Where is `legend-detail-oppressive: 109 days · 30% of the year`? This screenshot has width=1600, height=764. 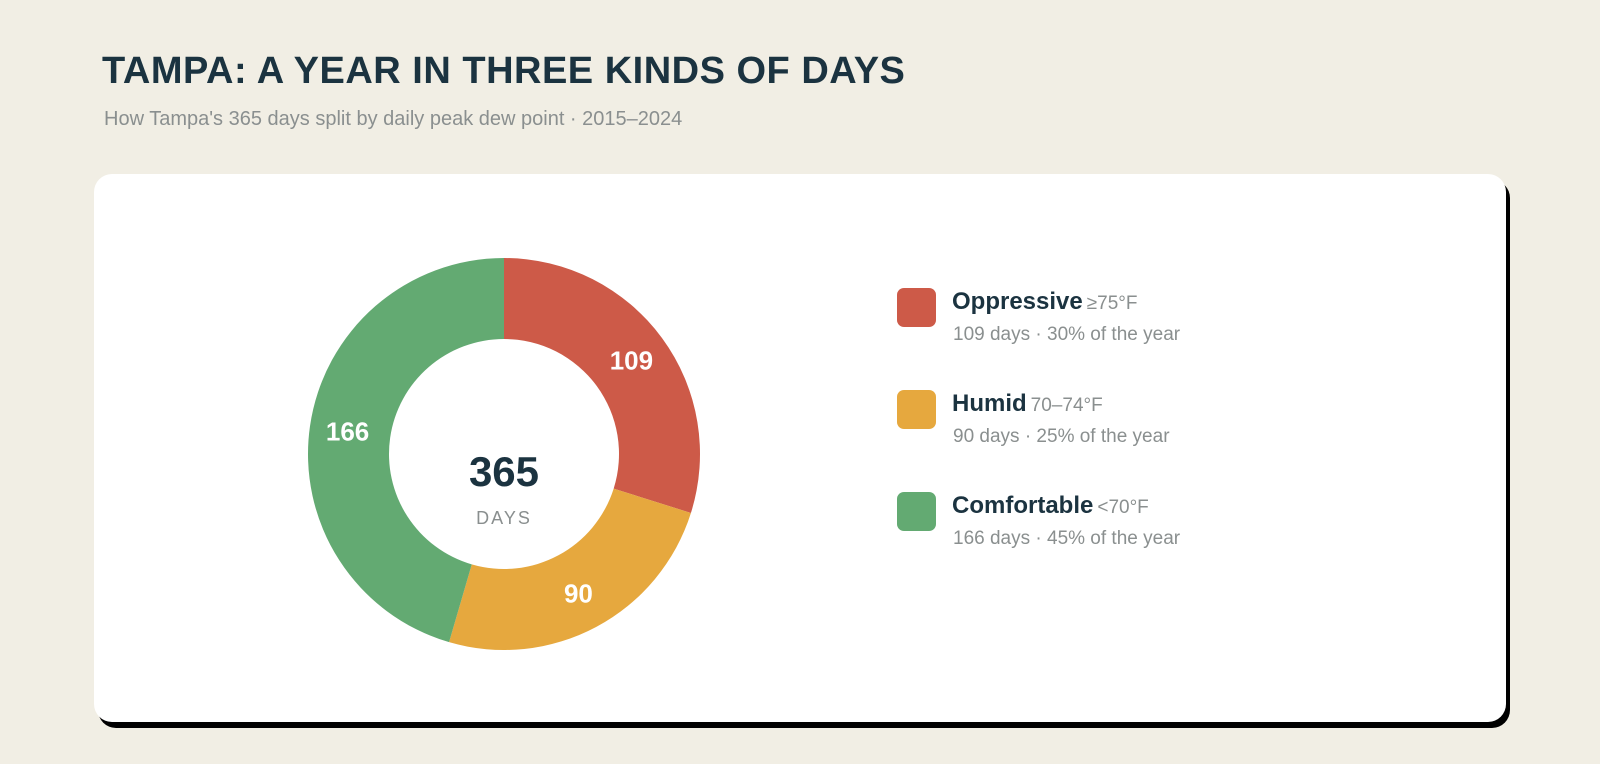 legend-detail-oppressive: 109 days · 30% of the year is located at coordinates (1067, 334).